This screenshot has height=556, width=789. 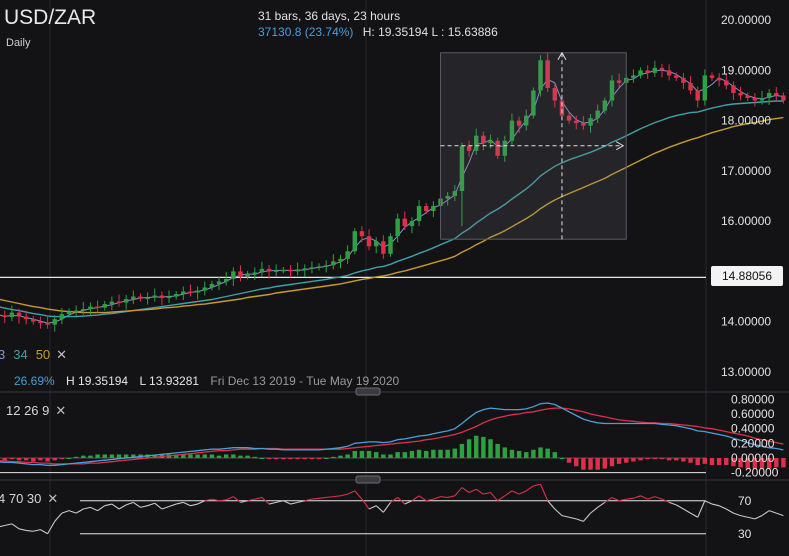 I want to click on measure-high-low: H: 19.35194 L : 15.63886, so click(x=430, y=32).